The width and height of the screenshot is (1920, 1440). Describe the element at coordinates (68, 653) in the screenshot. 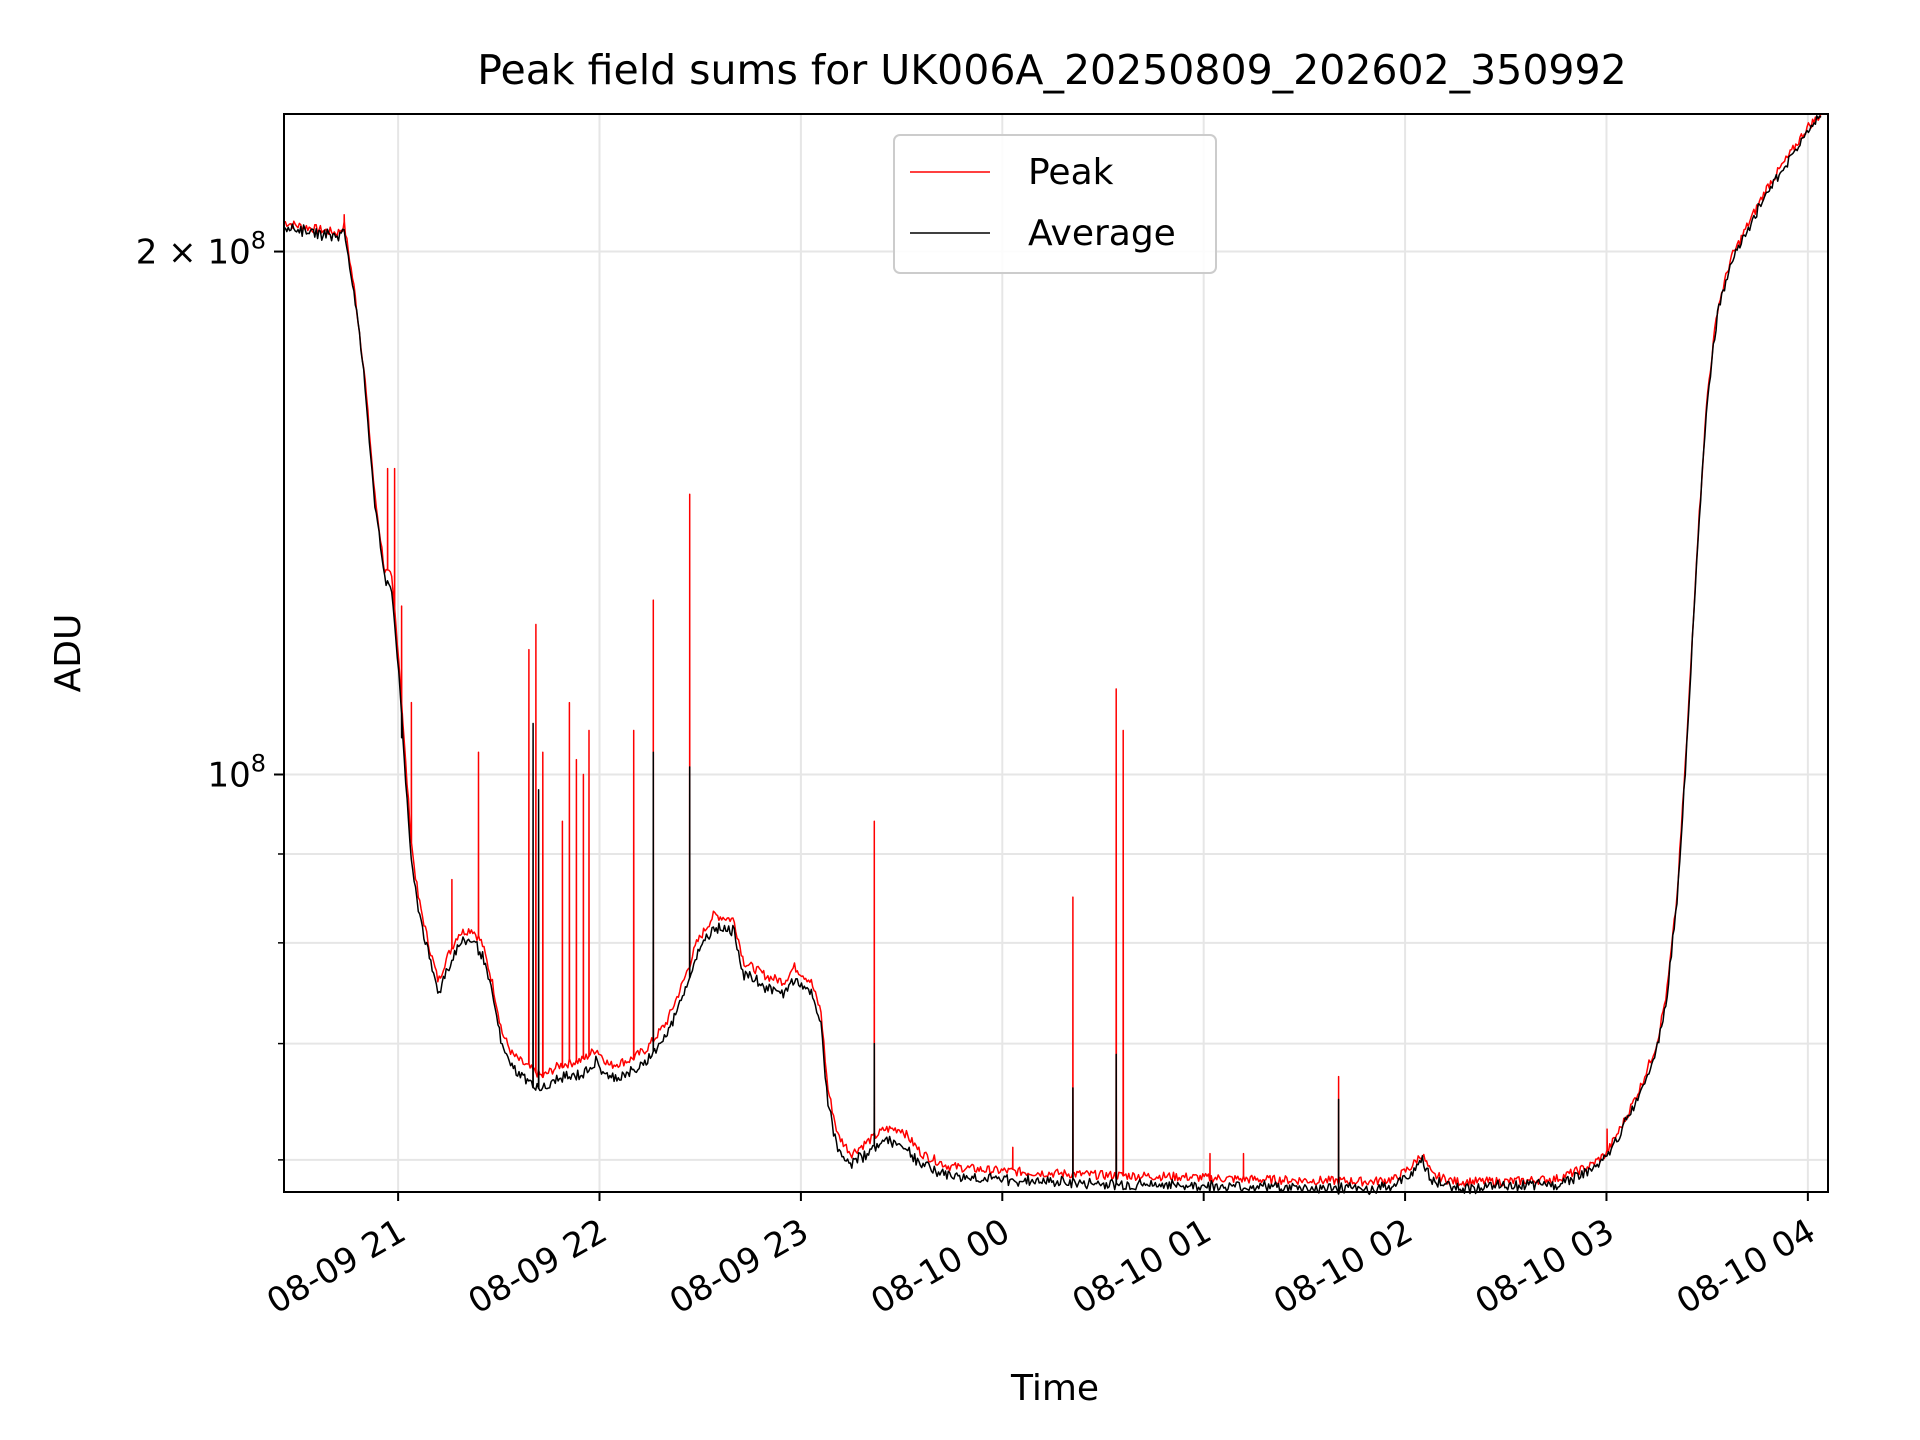

I see `y-axis-label: ADU` at that location.